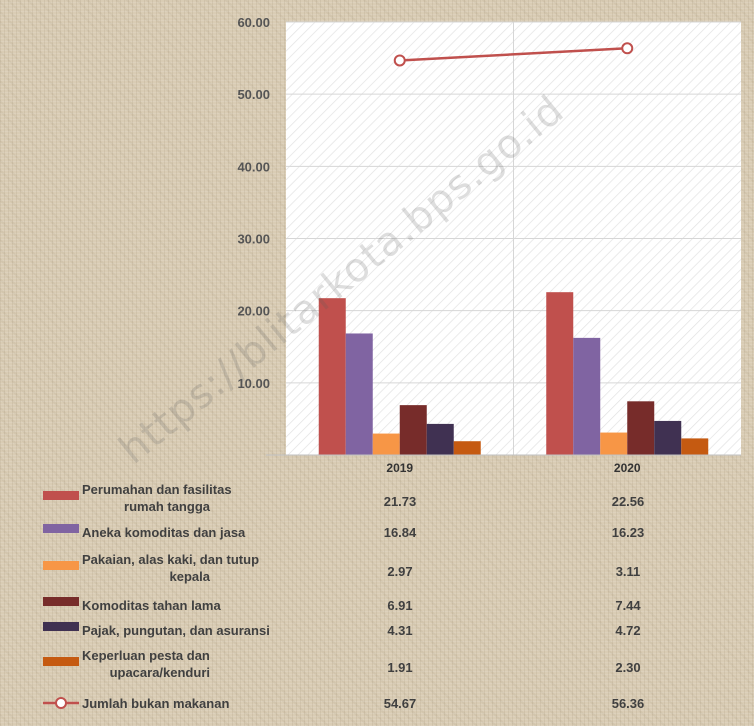 This screenshot has width=754, height=726. I want to click on y-tick-label: 20.00, so click(253, 311).